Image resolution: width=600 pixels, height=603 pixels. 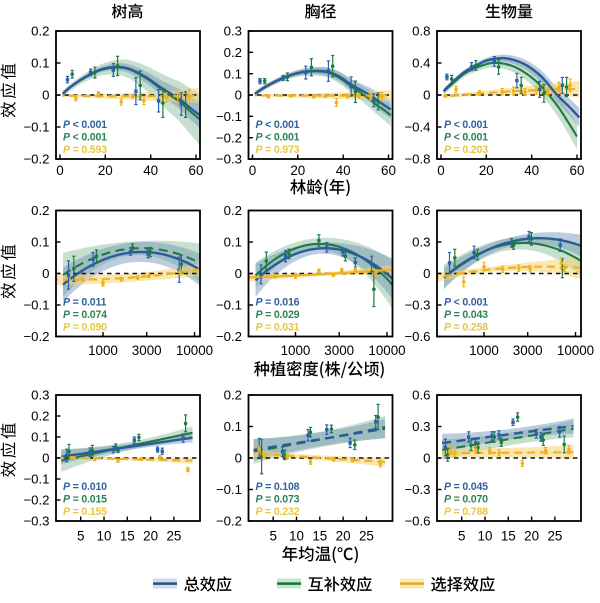 What do you see at coordinates (417, 159) in the screenshot?
I see `svg-text: −0.8` at bounding box center [417, 159].